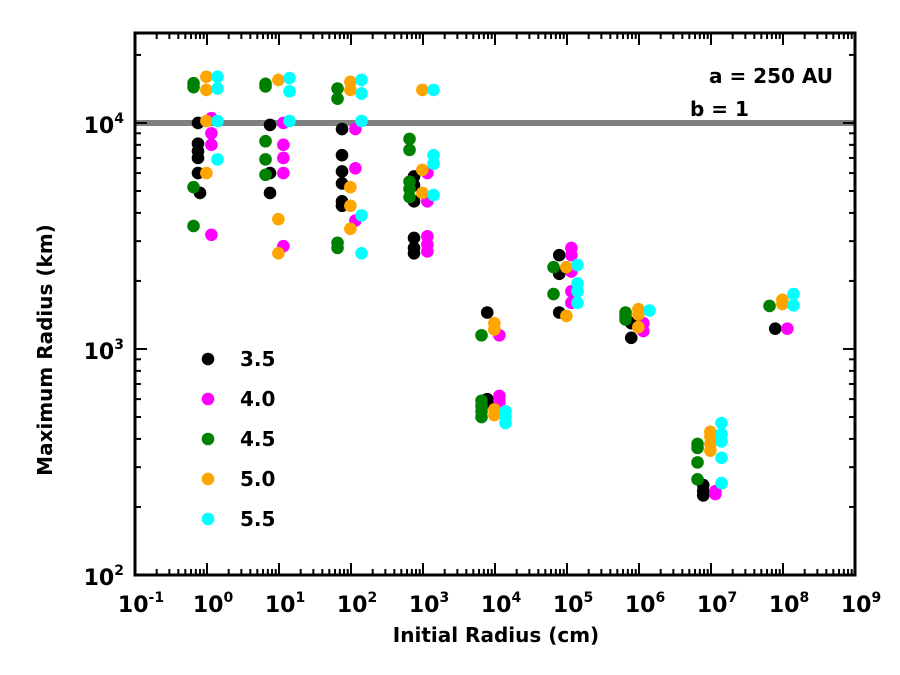 Image resolution: width=900 pixels, height=675 pixels. What do you see at coordinates (257, 359) in the screenshot?
I see `legend-label-3.5: 3.5` at bounding box center [257, 359].